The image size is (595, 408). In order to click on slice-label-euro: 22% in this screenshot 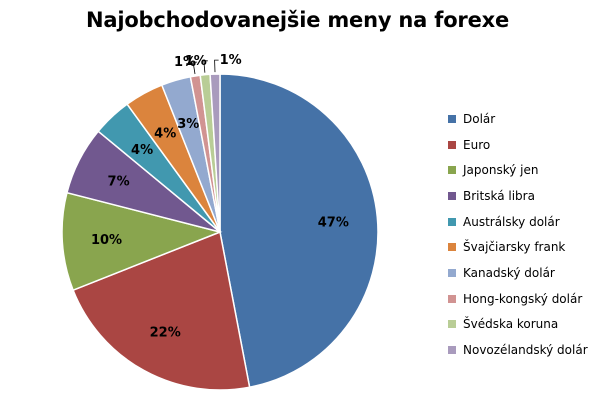, I will do `click(165, 333)`.